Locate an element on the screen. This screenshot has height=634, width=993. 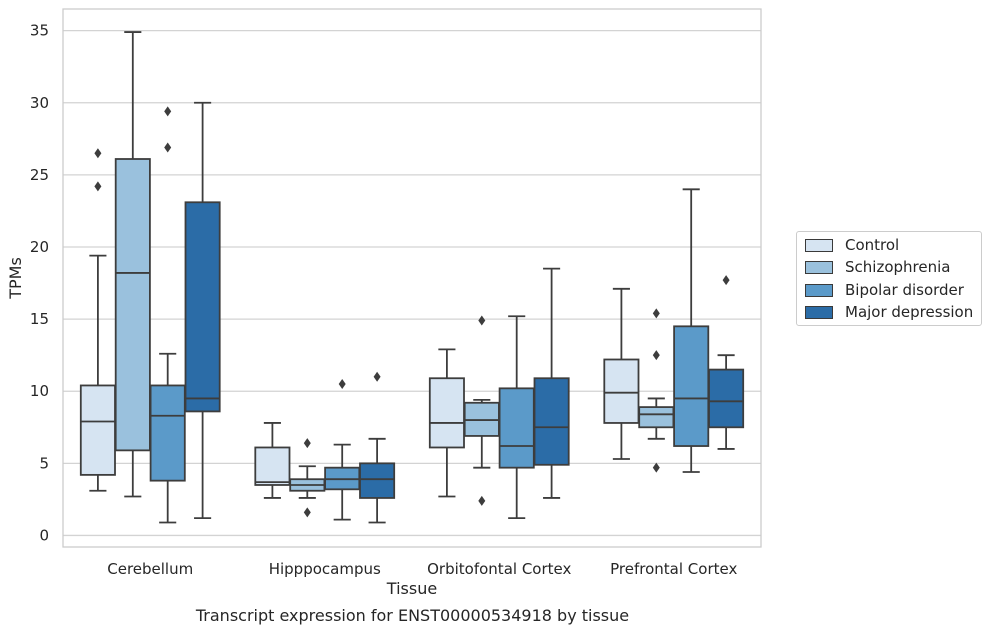
legend-swatch-schizophrenia is located at coordinates (819, 267).